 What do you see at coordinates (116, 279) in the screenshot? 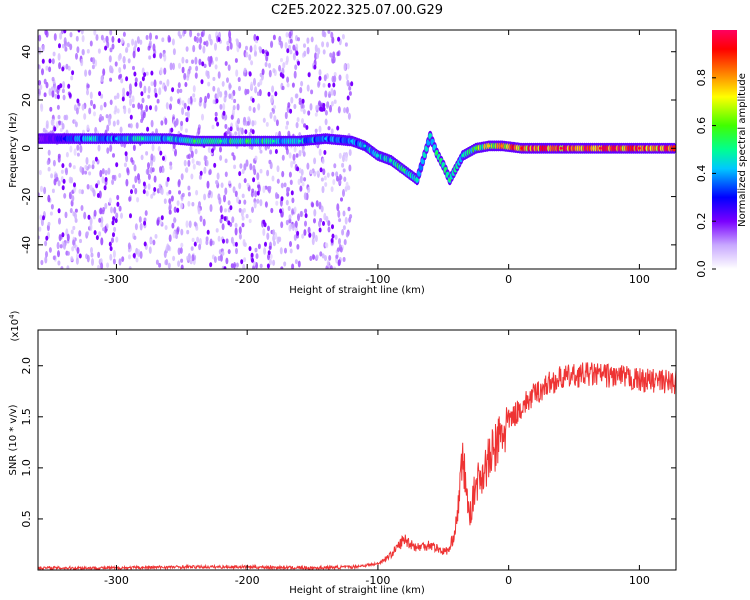
I see `spectrogram-x-tick-label: -300` at bounding box center [116, 279].